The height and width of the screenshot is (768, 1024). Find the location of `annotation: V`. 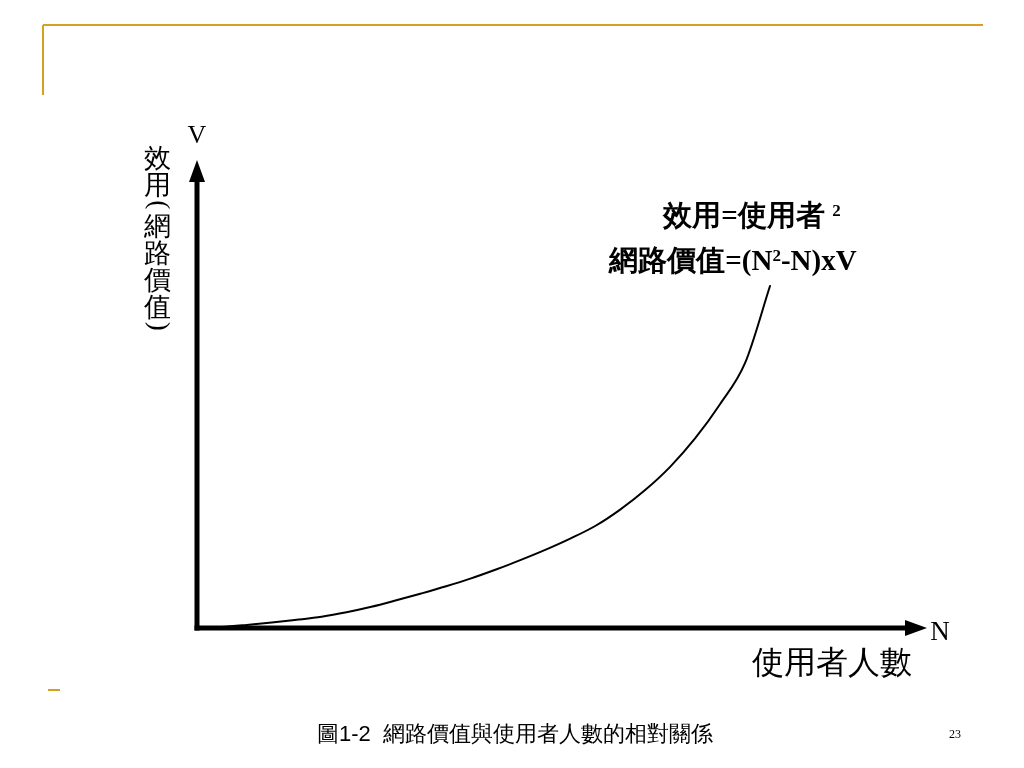

annotation: V is located at coordinates (197, 134).